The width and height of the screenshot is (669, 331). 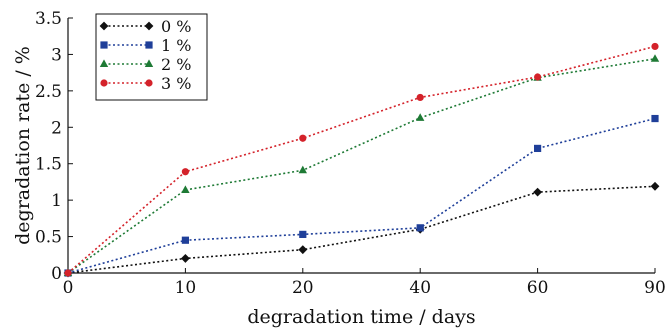 I want to click on y-axis-ticks: 0 0.5 1 1.5 2 2.5 3 3.5, so click(x=54, y=146).